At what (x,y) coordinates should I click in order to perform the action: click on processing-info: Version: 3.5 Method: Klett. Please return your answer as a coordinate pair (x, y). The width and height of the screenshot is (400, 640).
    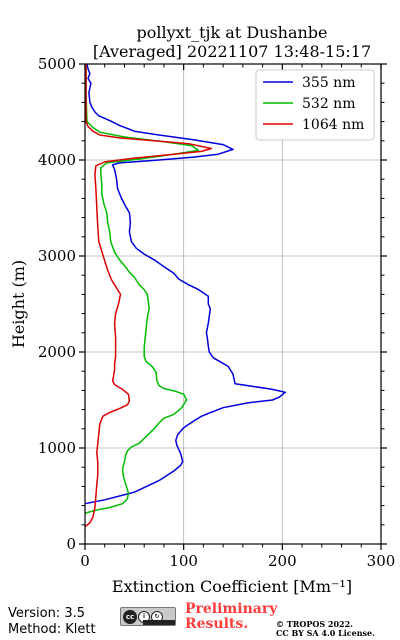
    Looking at the image, I should click on (52, 622).